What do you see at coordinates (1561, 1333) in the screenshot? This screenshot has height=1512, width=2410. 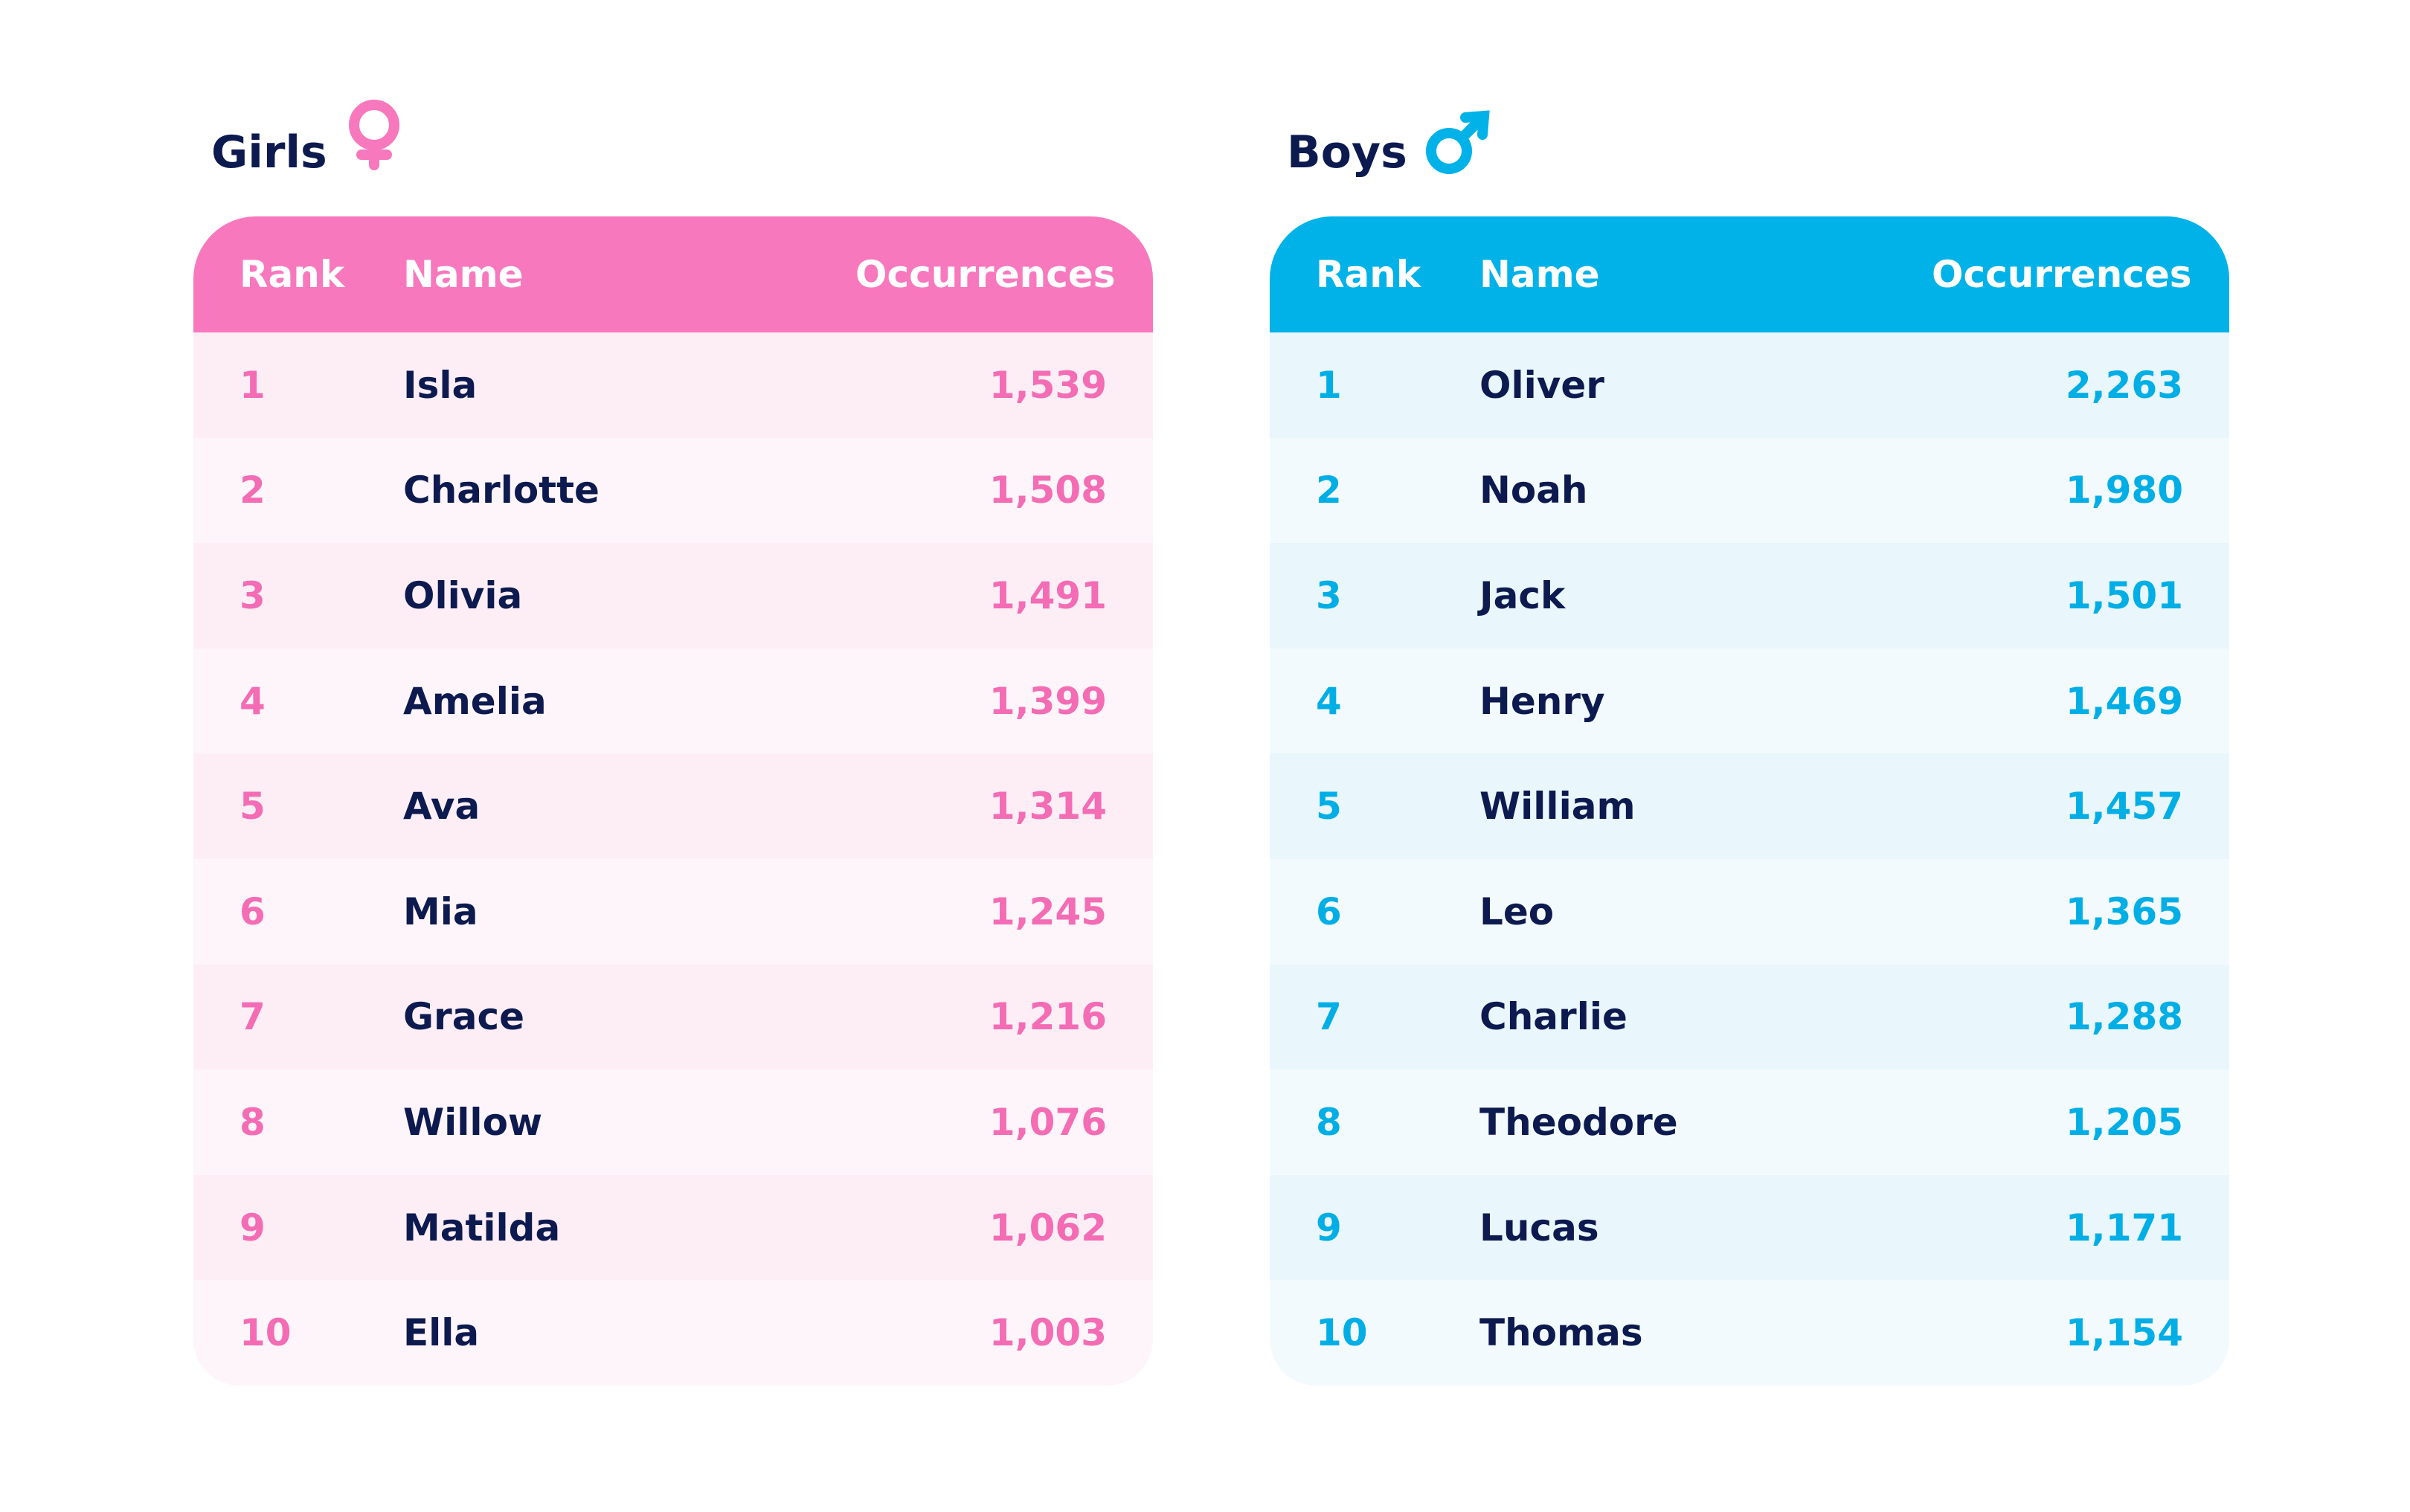 I see `name: Thomas` at bounding box center [1561, 1333].